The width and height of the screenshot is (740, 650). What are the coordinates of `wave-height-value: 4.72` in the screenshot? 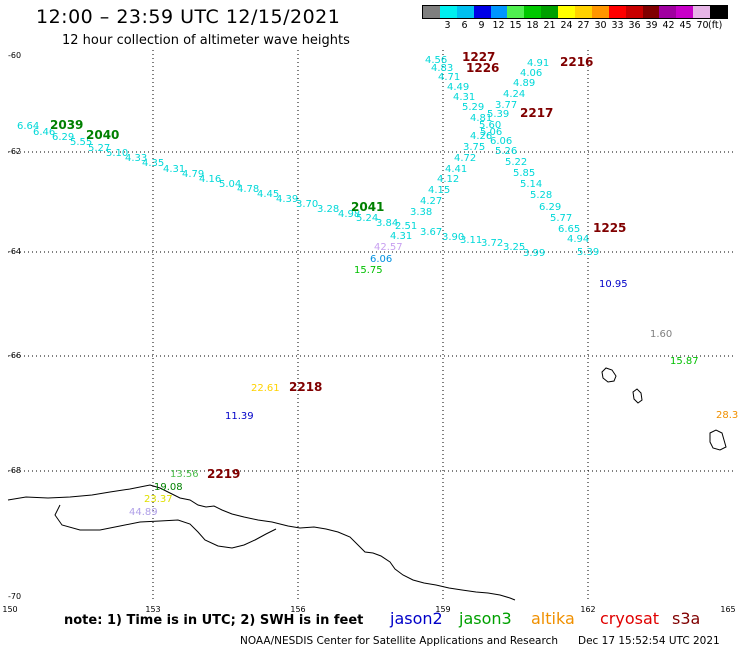 It's located at (465, 158).